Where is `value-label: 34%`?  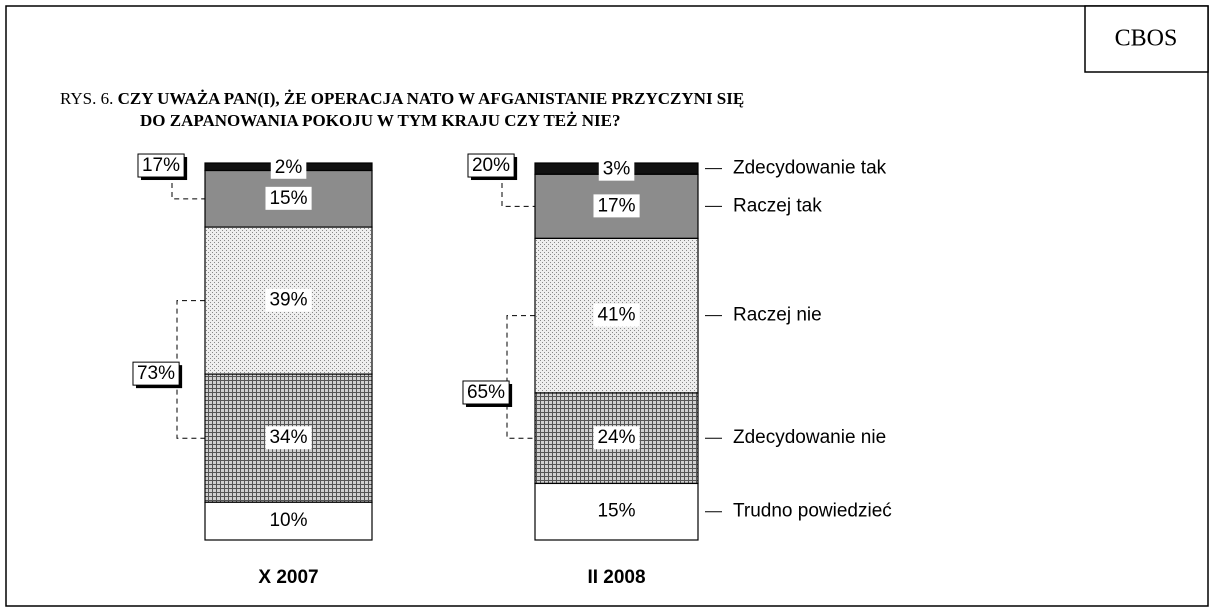 value-label: 34% is located at coordinates (288, 437).